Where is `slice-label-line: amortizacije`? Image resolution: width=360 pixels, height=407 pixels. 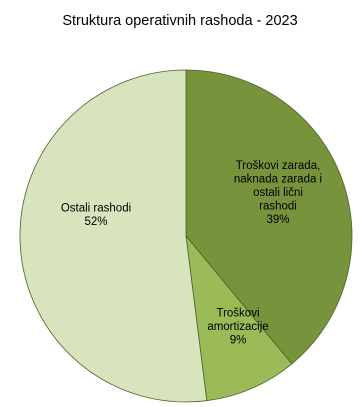
slice-label-line: amortizacije is located at coordinates (237, 327).